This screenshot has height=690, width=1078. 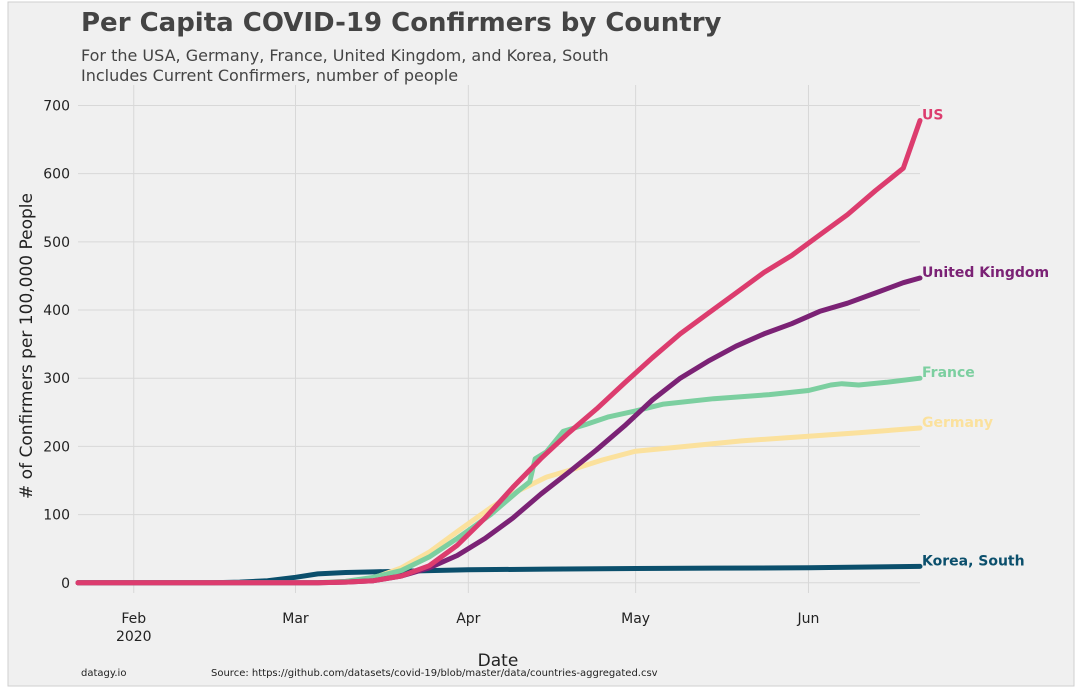 I want to click on footer-brand: datagy.io, so click(x=104, y=673).